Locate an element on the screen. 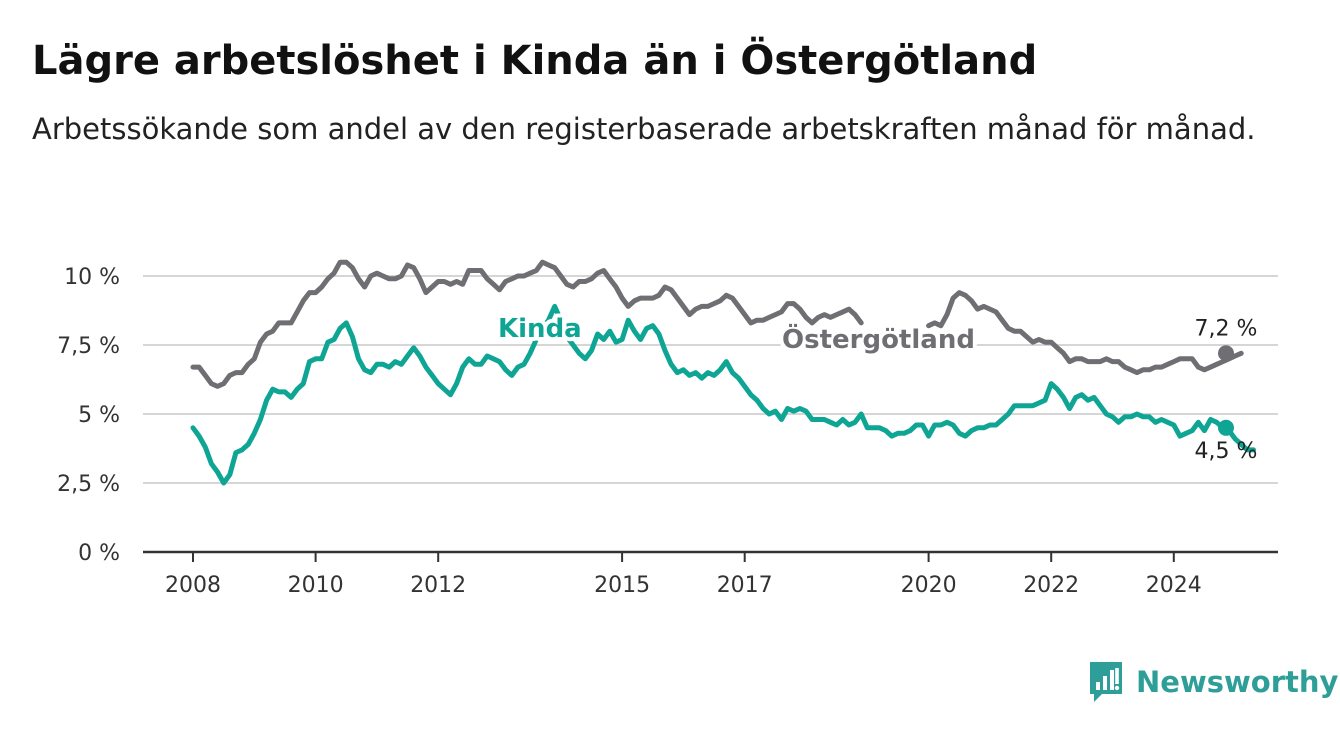  end-markers: 7,2 % 4,5 % is located at coordinates (1226, 390).